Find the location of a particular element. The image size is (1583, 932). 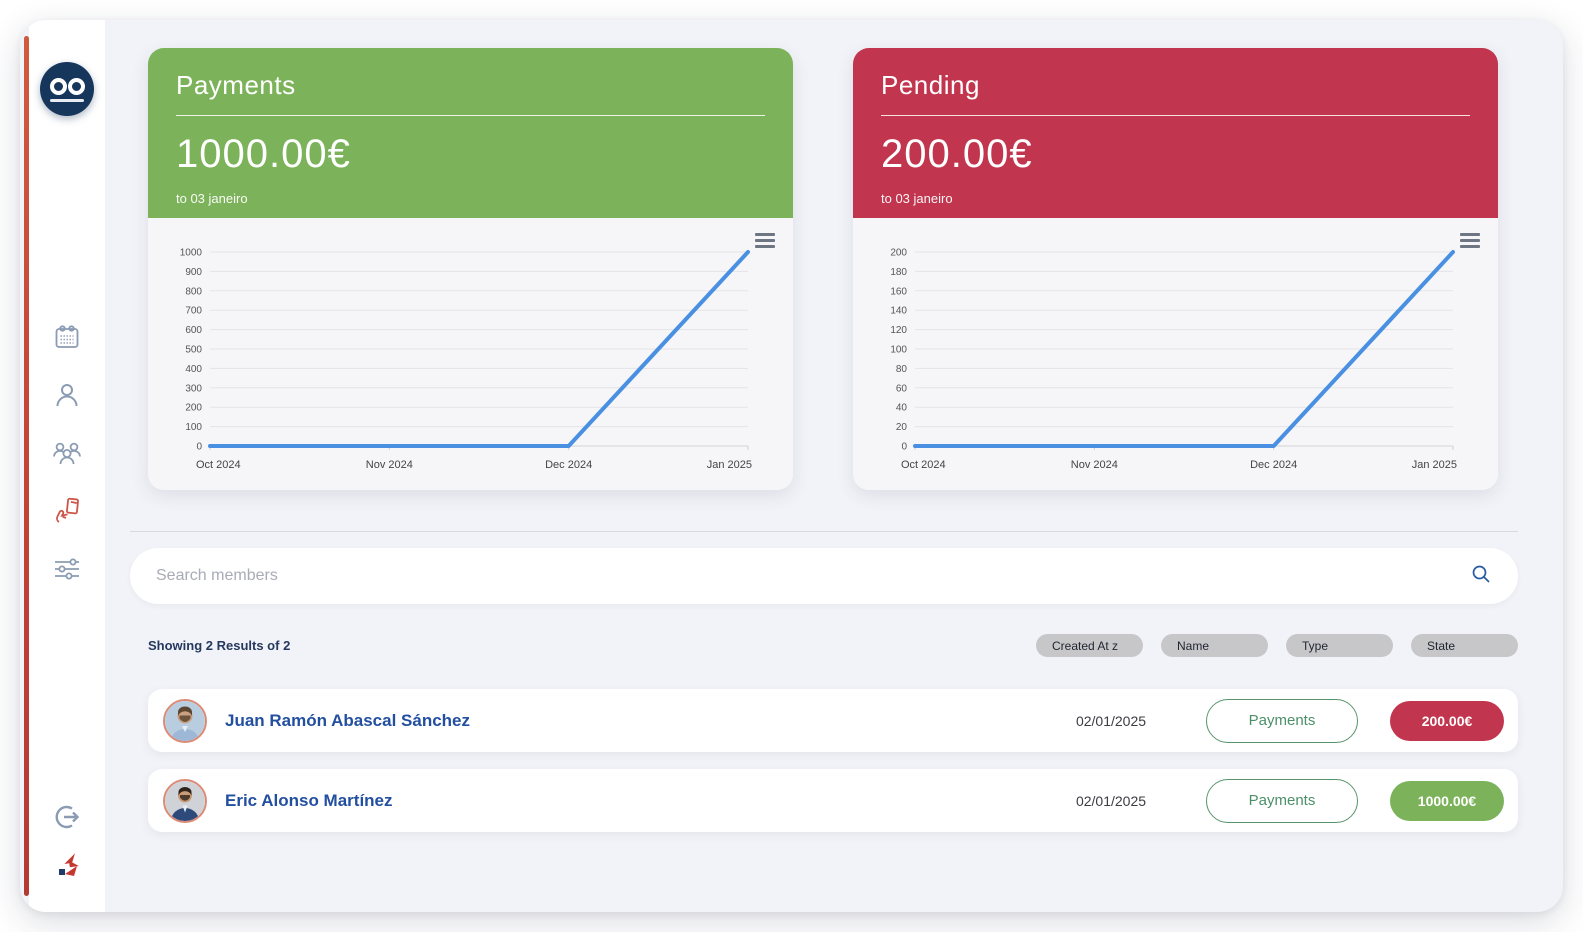

sidebar-item-members is located at coordinates (67, 455).